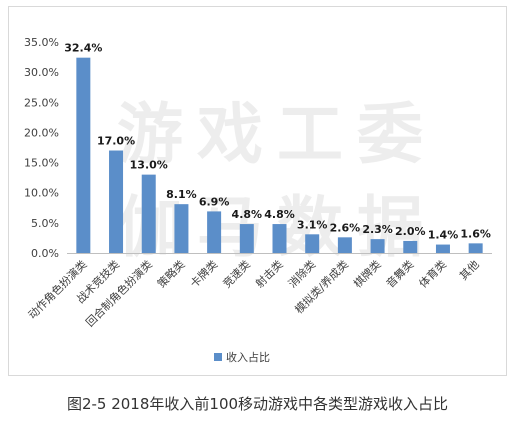 The width and height of the screenshot is (515, 427). I want to click on data-label: 1.6%, so click(475, 233).